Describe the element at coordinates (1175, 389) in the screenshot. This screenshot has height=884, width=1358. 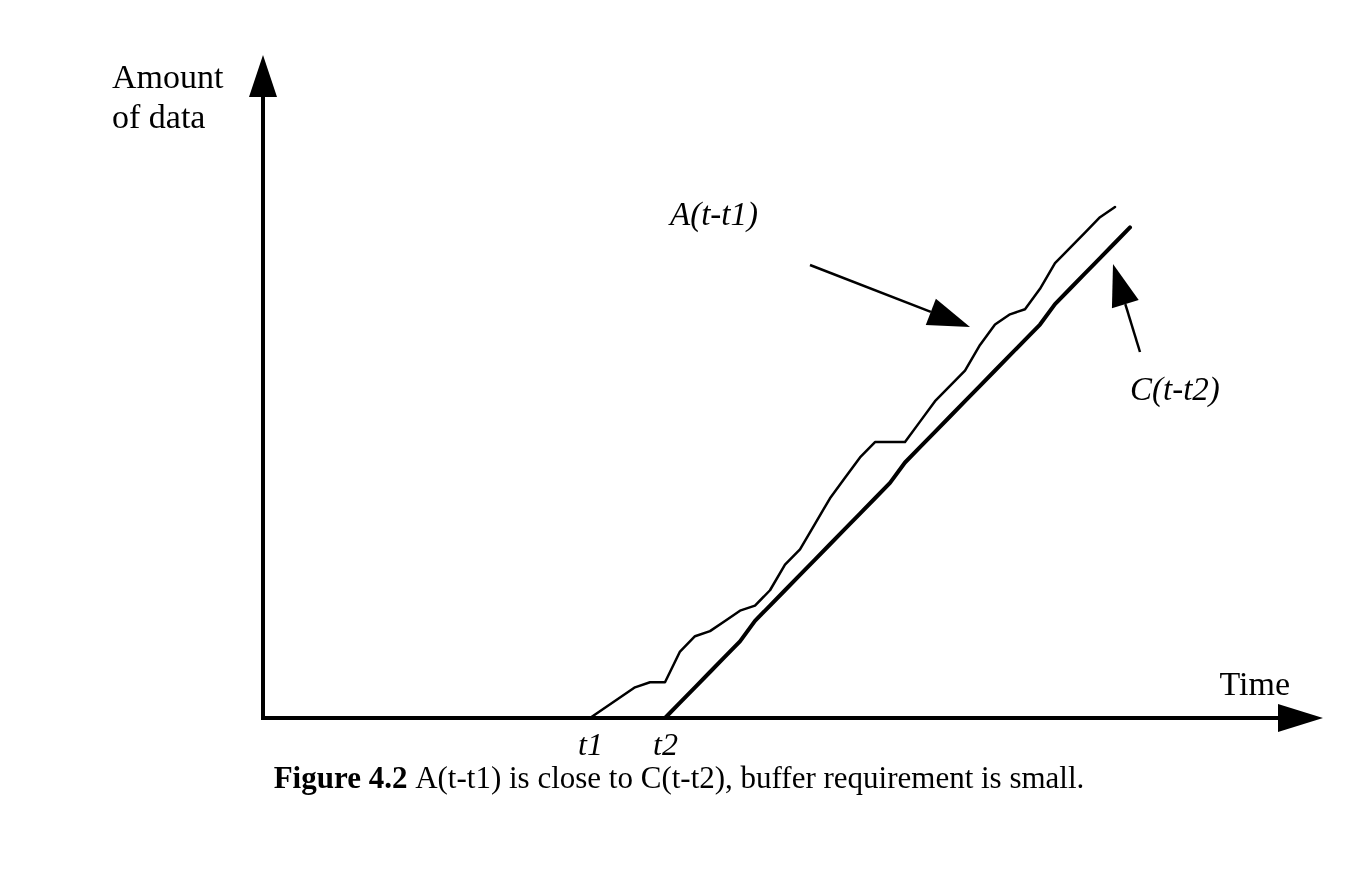
I see `annotation: C(t-t2)` at that location.